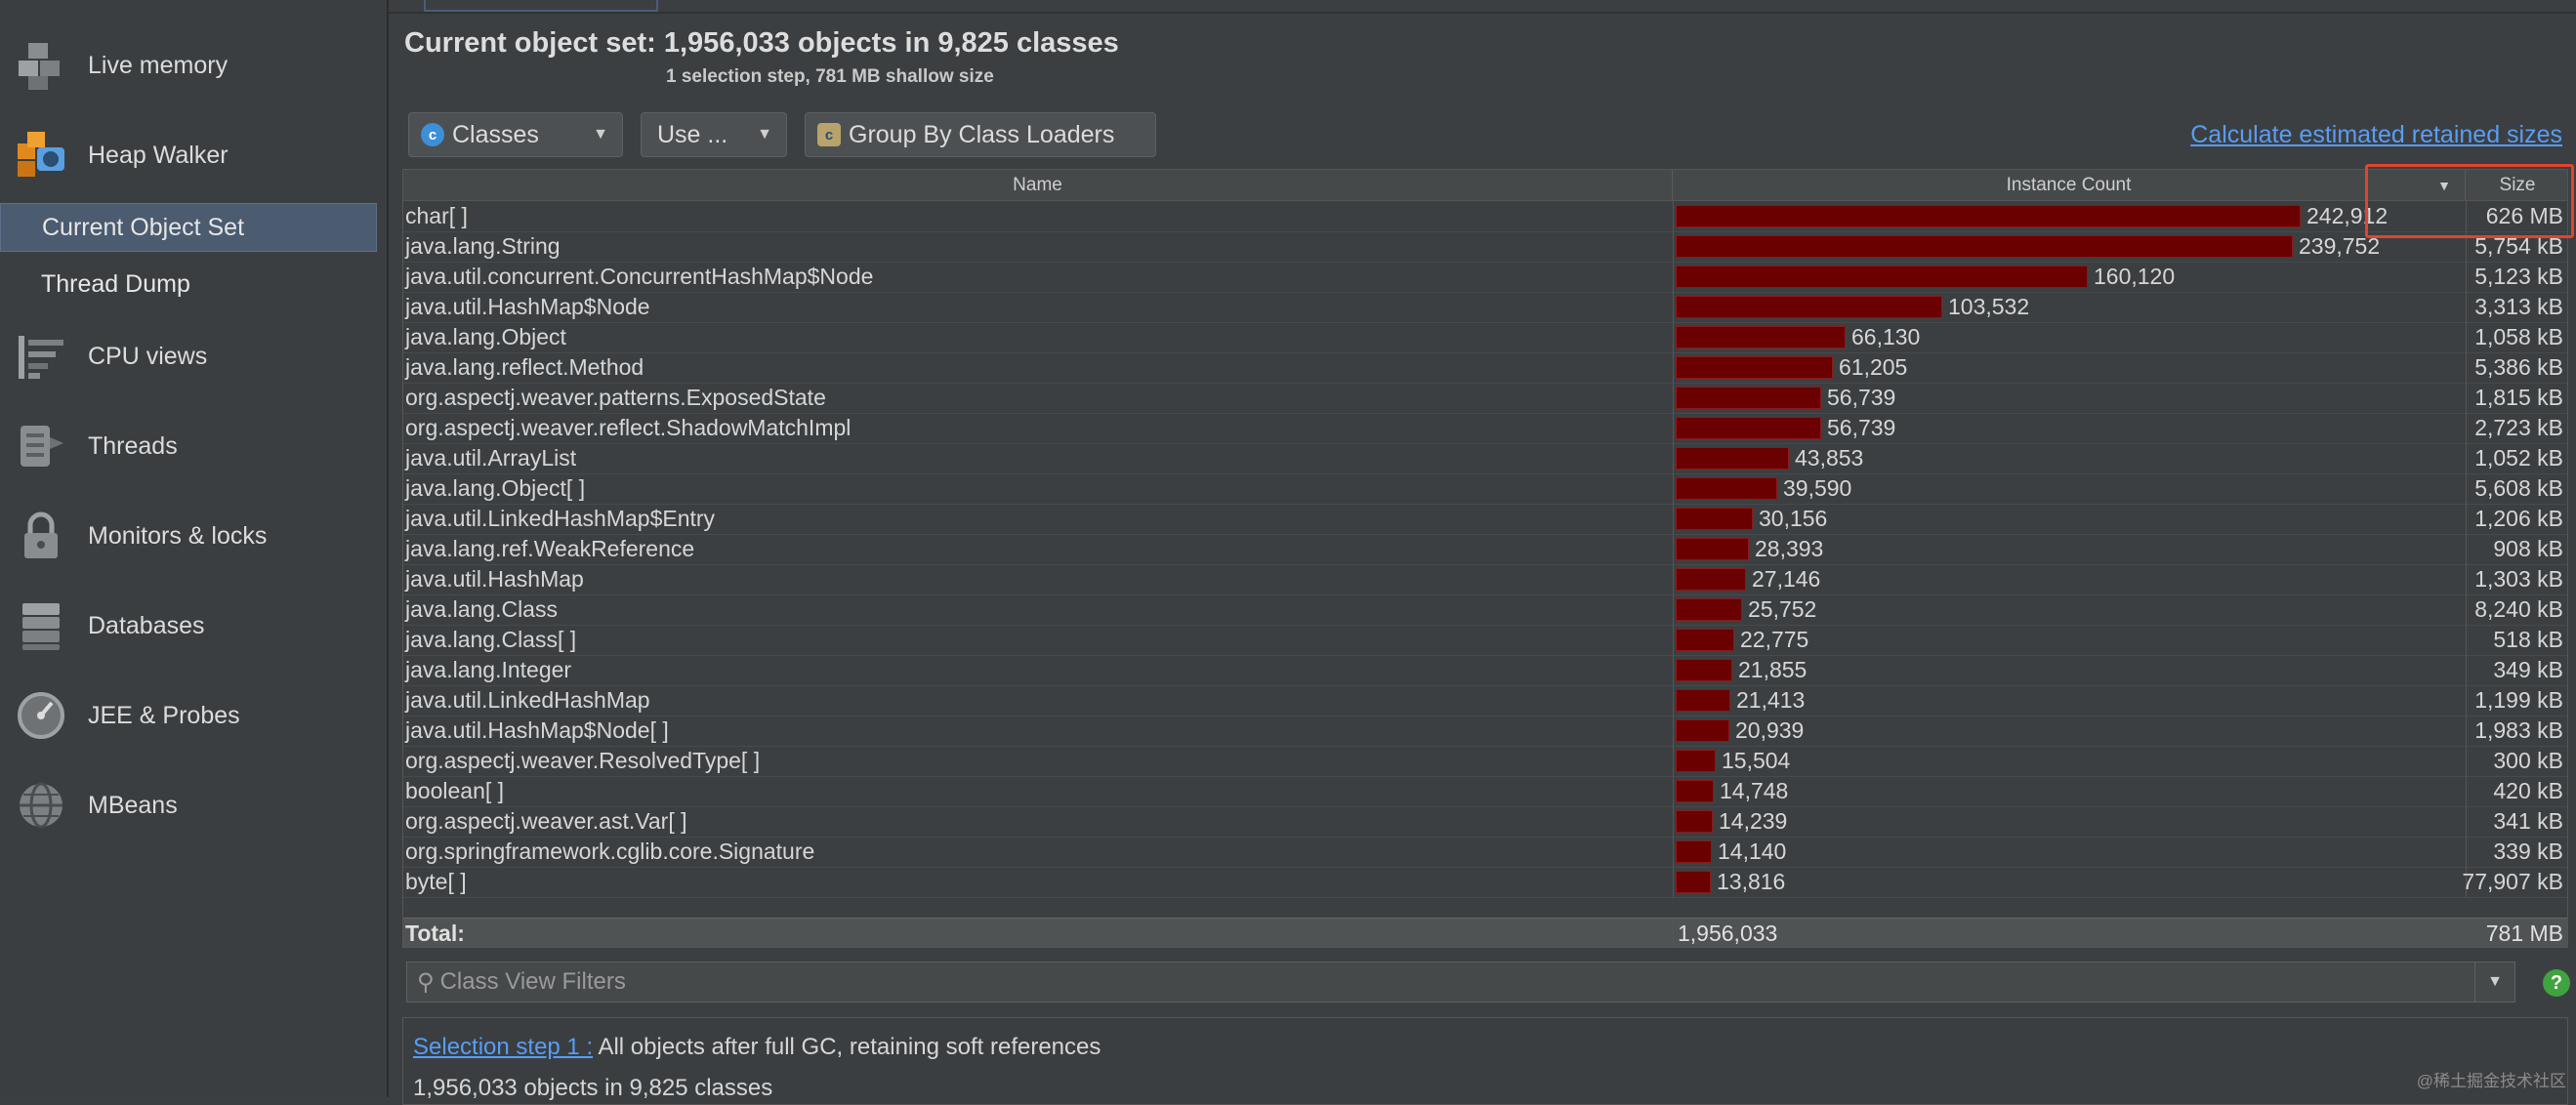 This screenshot has height=1105, width=2576. Describe the element at coordinates (1485, 882) in the screenshot. I see `table-row: byte[ ] 13,816 77,907 kB` at that location.